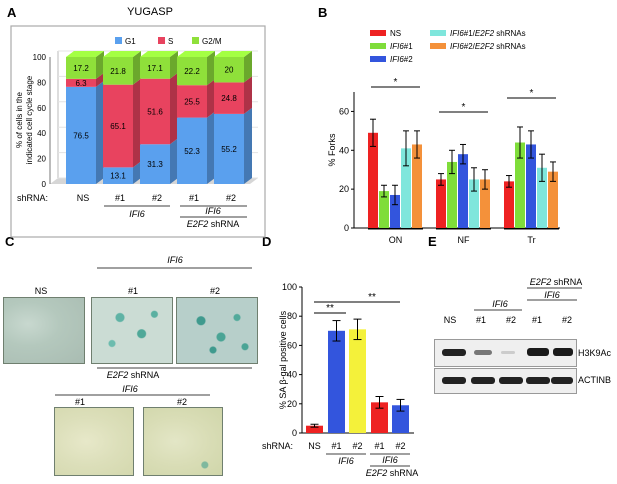 The width and height of the screenshot is (617, 484). What do you see at coordinates (344, 111) in the screenshot?
I see `chart-b-ytick: 60` at bounding box center [344, 111].